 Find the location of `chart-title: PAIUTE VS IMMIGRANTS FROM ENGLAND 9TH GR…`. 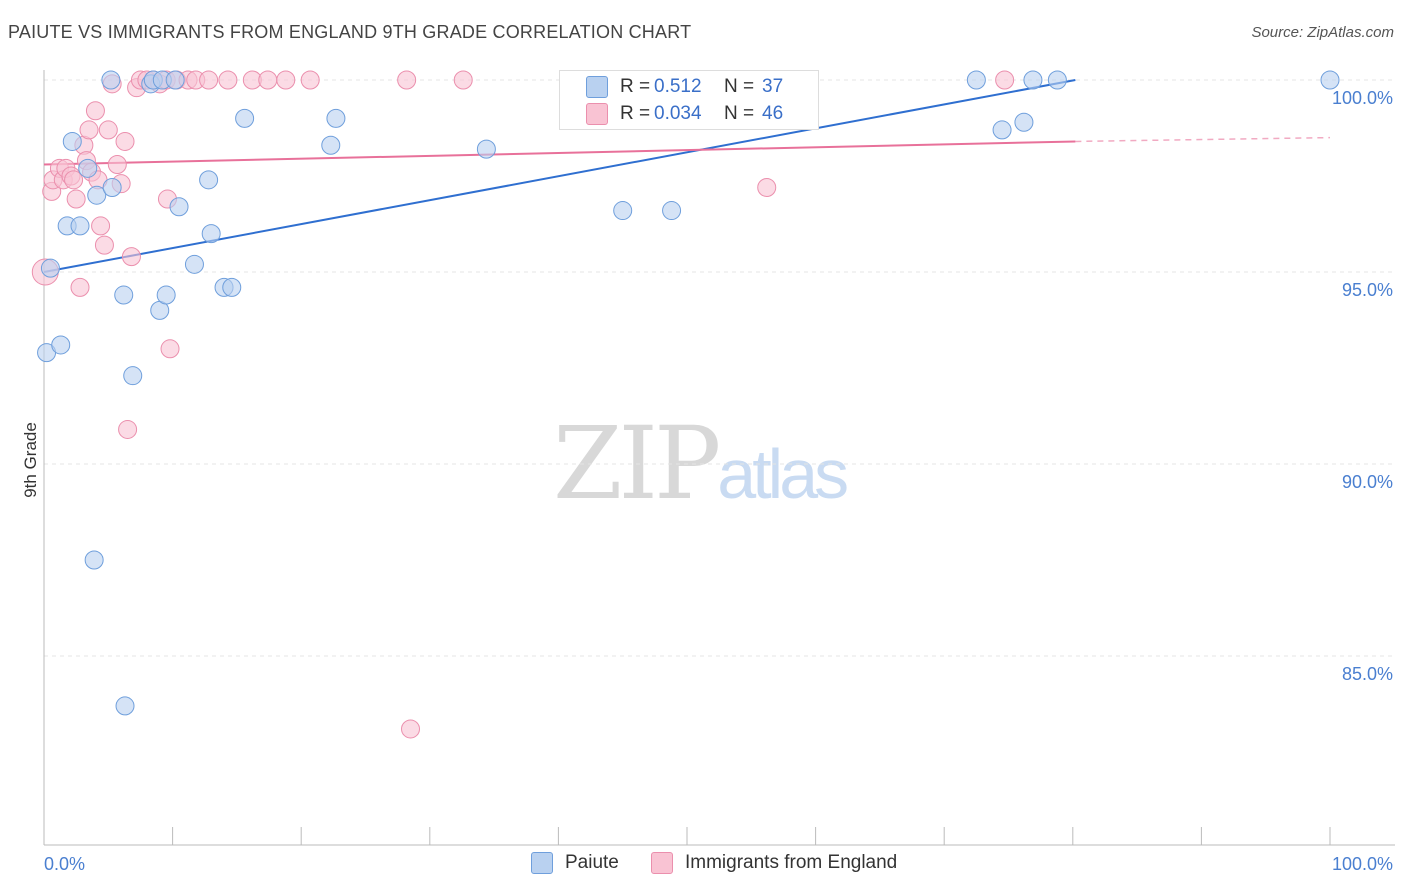

chart-title: PAIUTE VS IMMIGRANTS FROM ENGLAND 9TH GR… is located at coordinates (350, 32).